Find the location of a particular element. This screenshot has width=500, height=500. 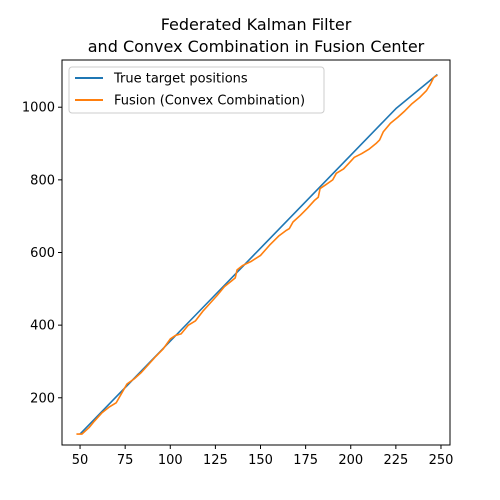

x-tick-label: 75 is located at coordinates (125, 460).